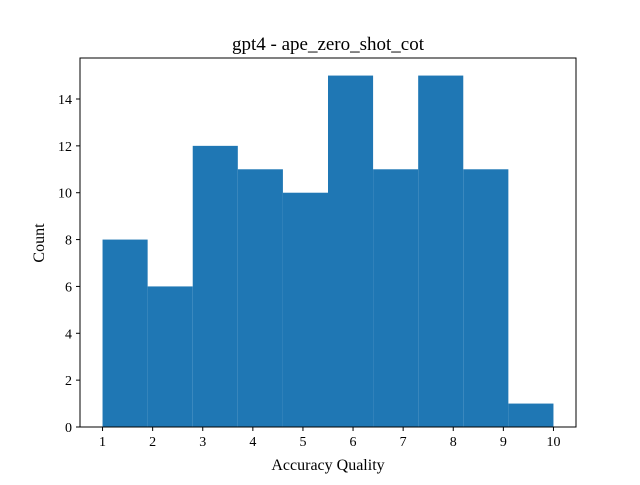 This screenshot has width=640, height=485. Describe the element at coordinates (65, 194) in the screenshot. I see `y-tick-label: 10` at that location.